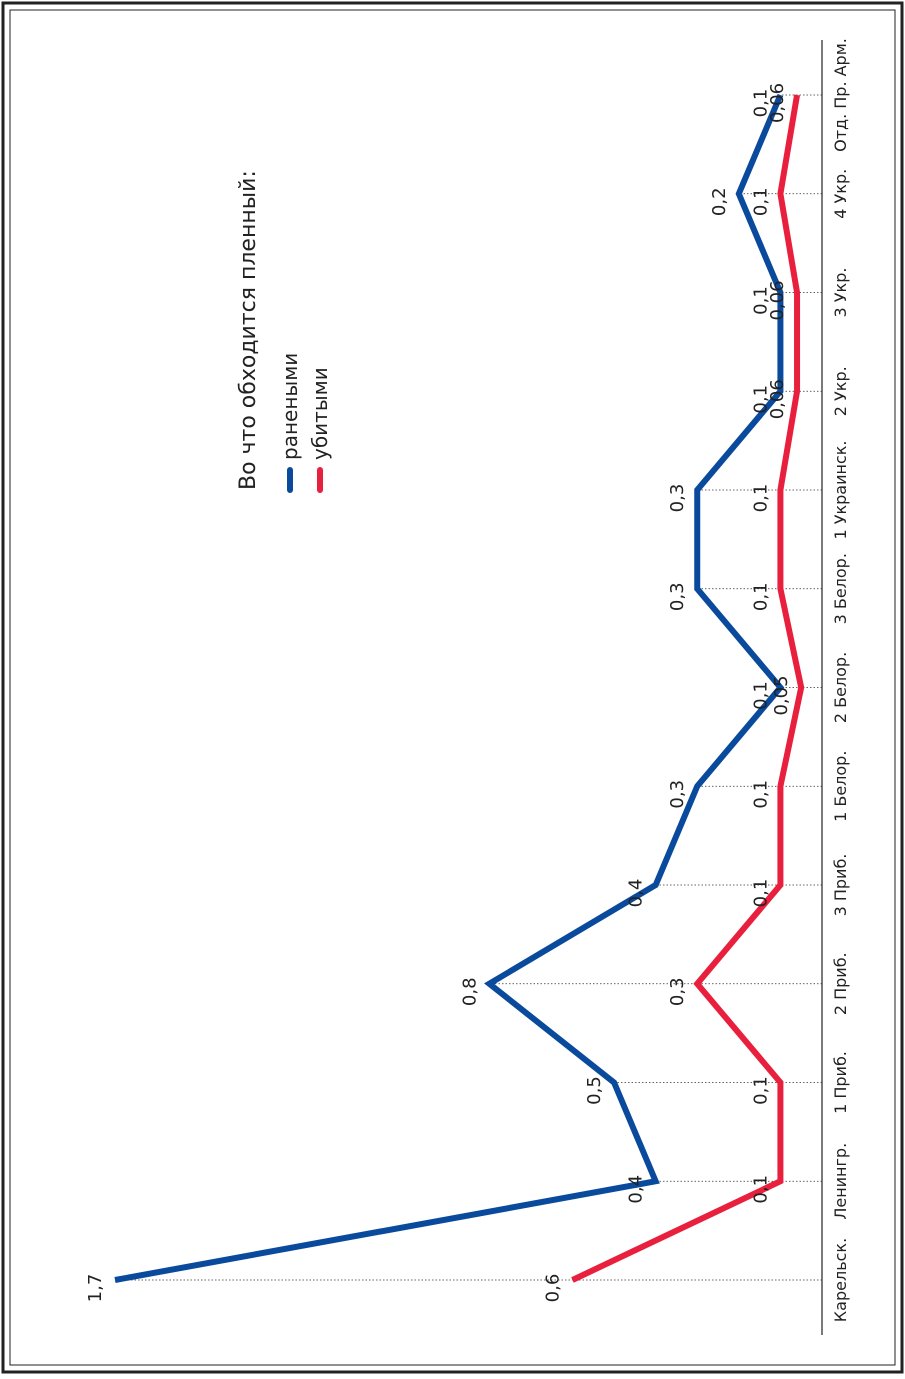 The width and height of the screenshot is (905, 1379). Describe the element at coordinates (840, 1181) in the screenshot. I see `x-tick-label: Ленингр.` at that location.